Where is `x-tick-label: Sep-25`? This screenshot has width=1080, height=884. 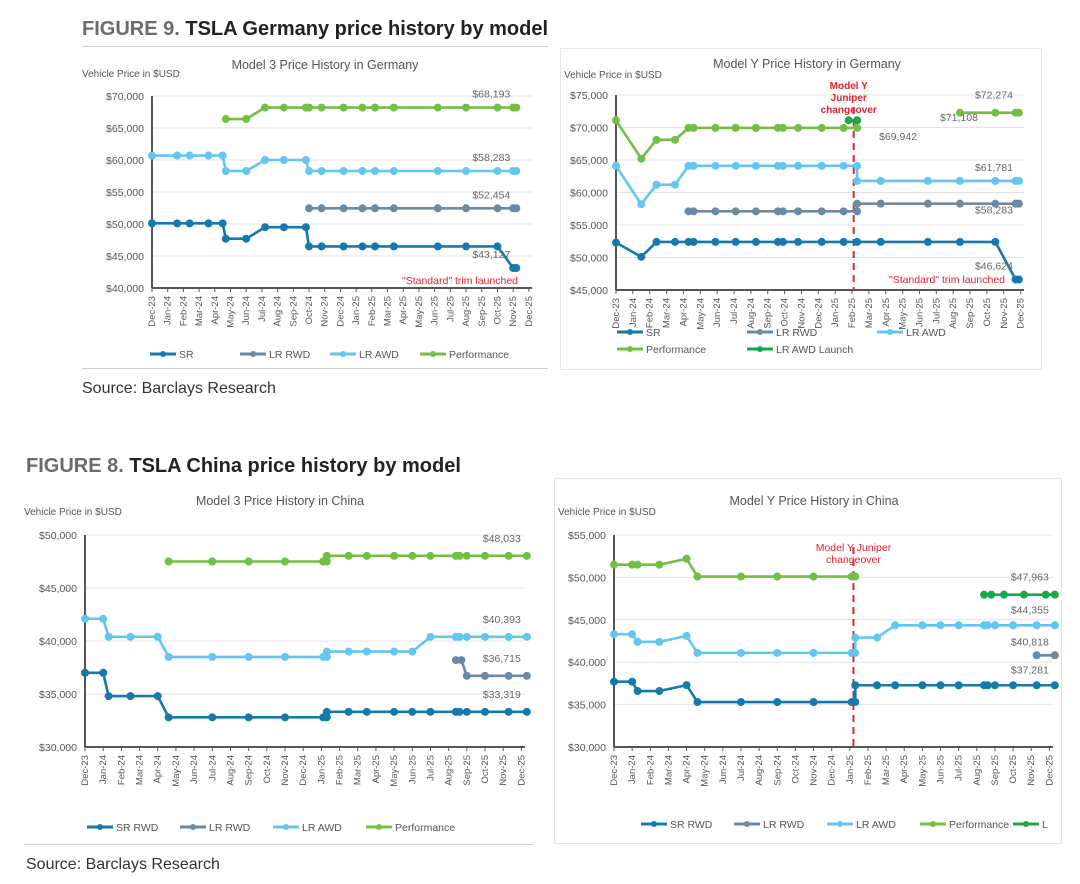
x-tick-label: Sep-25 is located at coordinates (482, 311).